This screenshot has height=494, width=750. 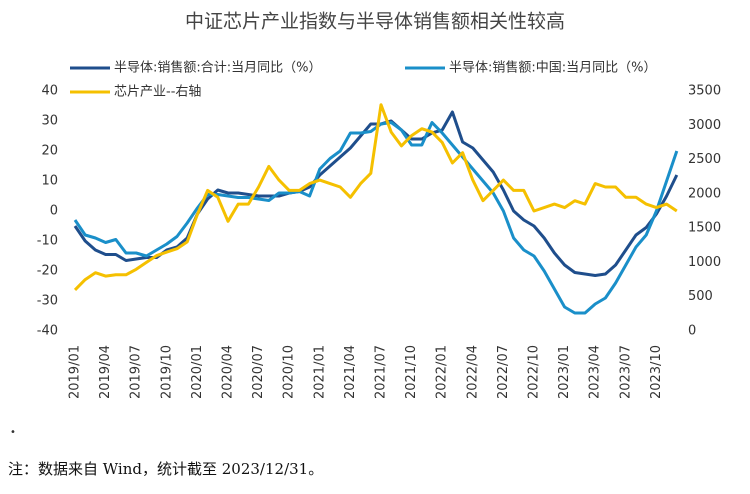 I want to click on x-tick-label: 2020/10, so click(x=289, y=372).